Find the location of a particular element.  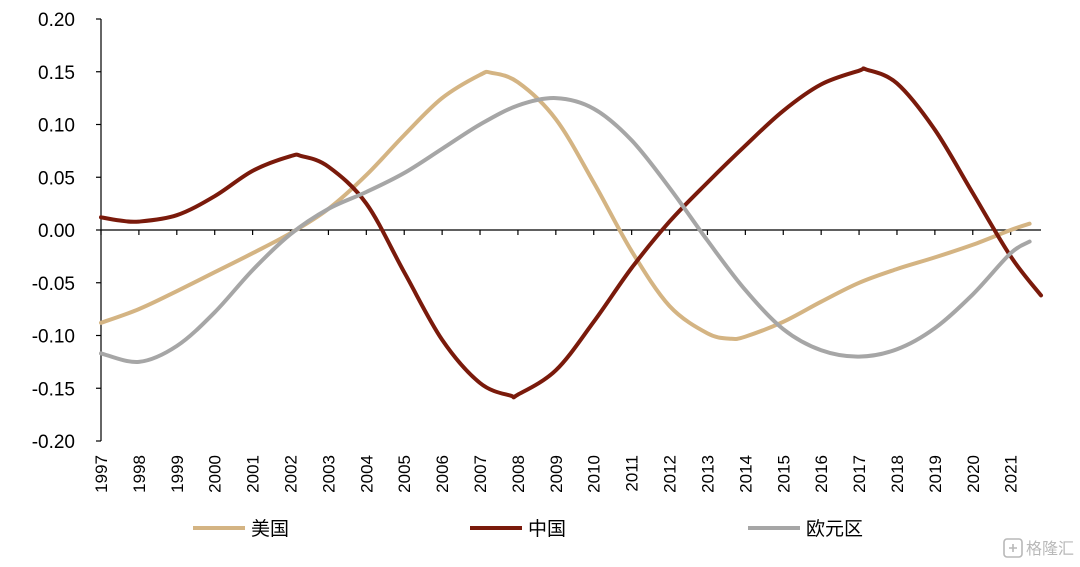

y-tick-label: -0.15 is located at coordinates (53, 389).